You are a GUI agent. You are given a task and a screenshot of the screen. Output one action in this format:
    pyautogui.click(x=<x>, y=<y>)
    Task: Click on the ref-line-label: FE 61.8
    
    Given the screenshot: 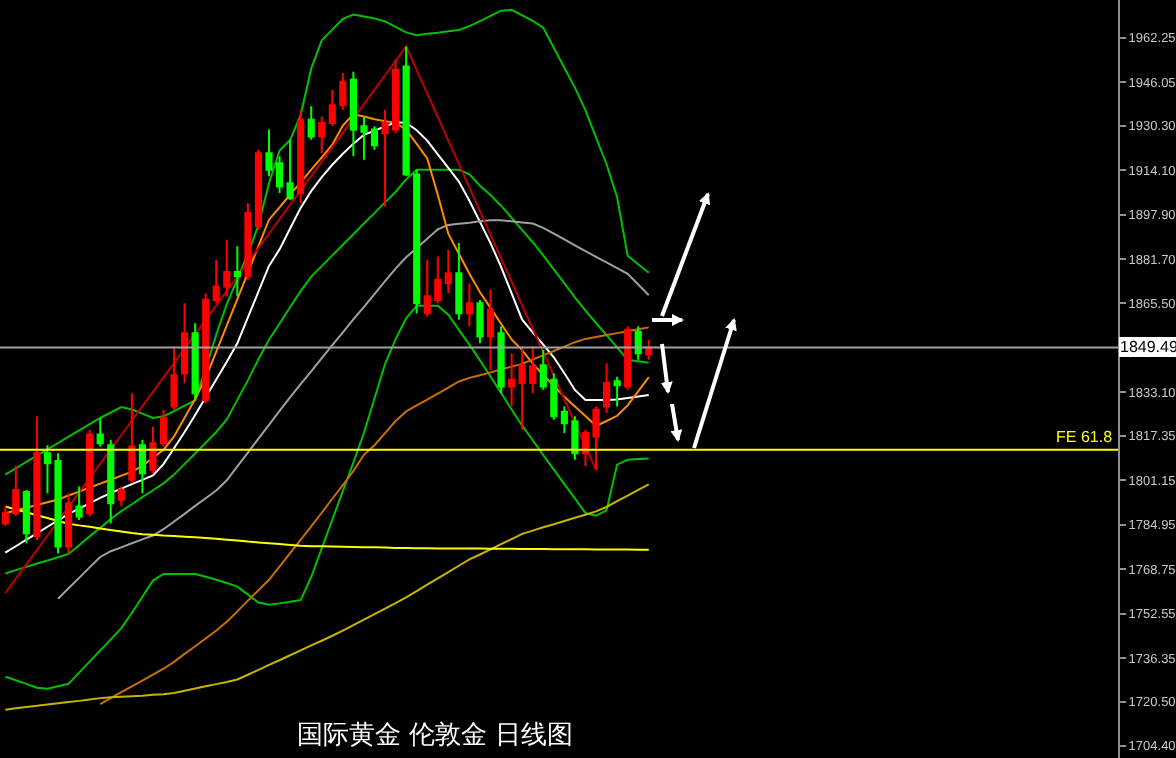 What is the action you would take?
    pyautogui.click(x=1085, y=437)
    